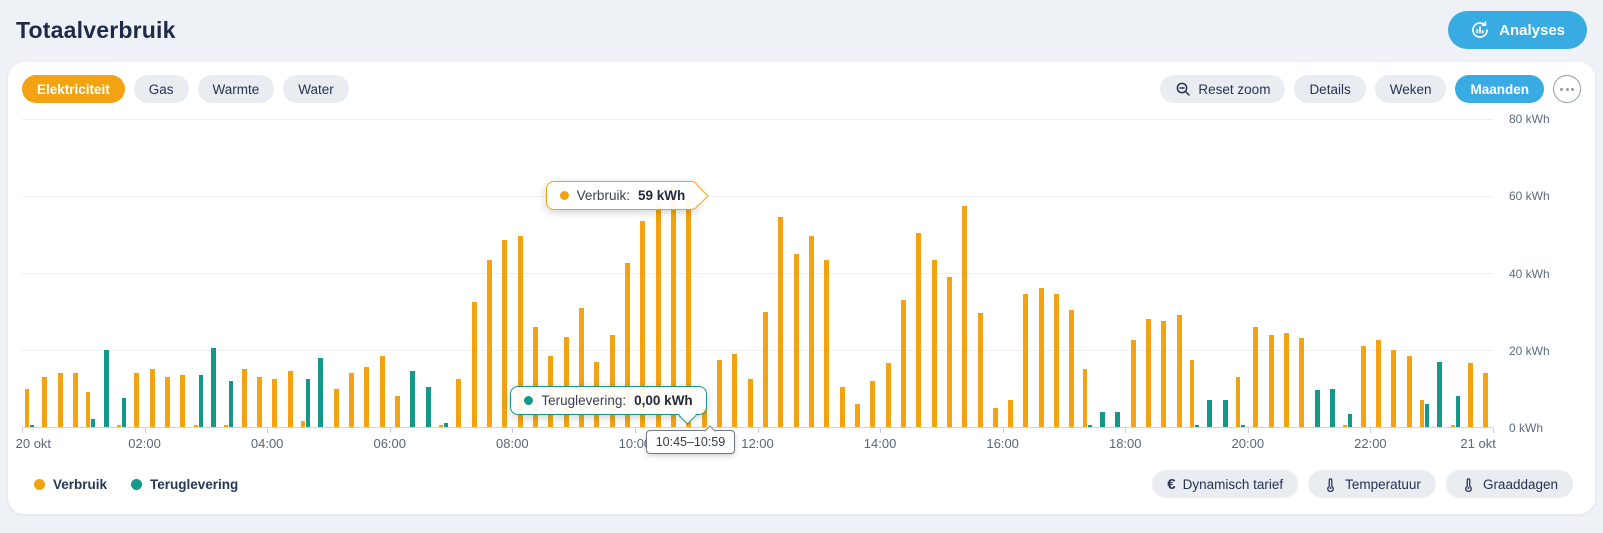 This screenshot has width=1603, height=533. Describe the element at coordinates (1102, 273) in the screenshot. I see `bar-slot-17:30` at that location.